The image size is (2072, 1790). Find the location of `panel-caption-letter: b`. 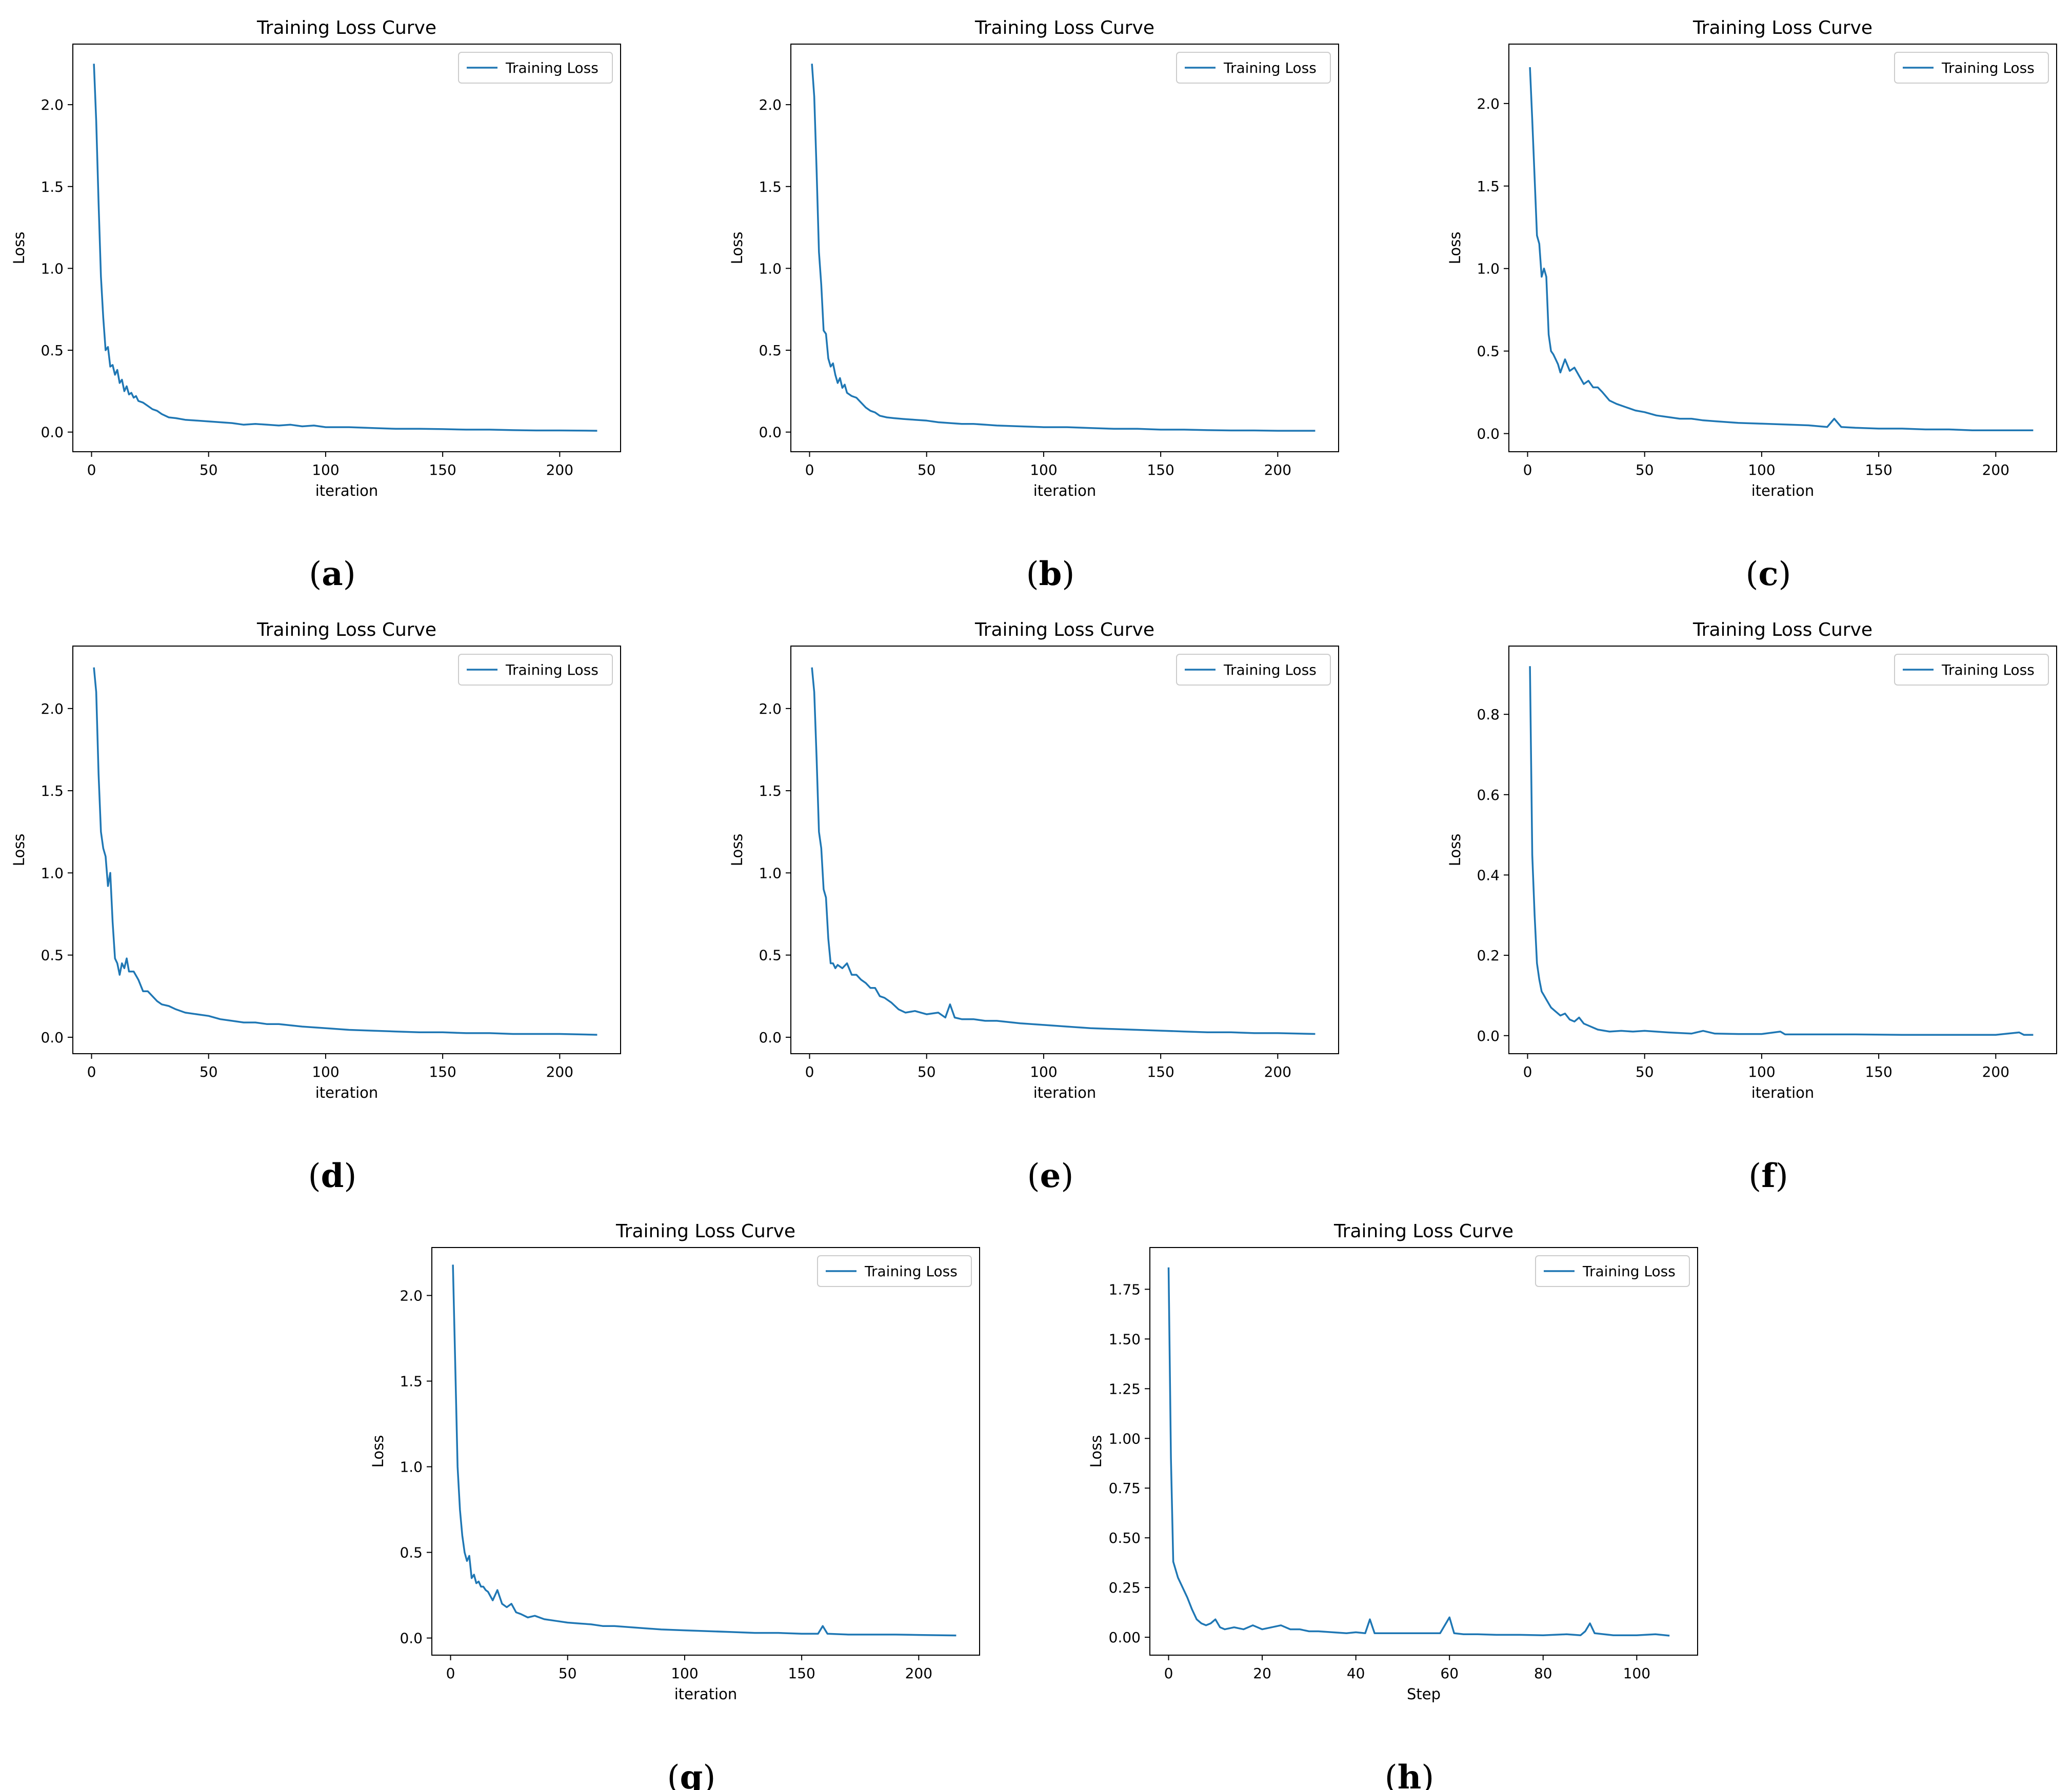

panel-caption-letter: b is located at coordinates (1050, 574).